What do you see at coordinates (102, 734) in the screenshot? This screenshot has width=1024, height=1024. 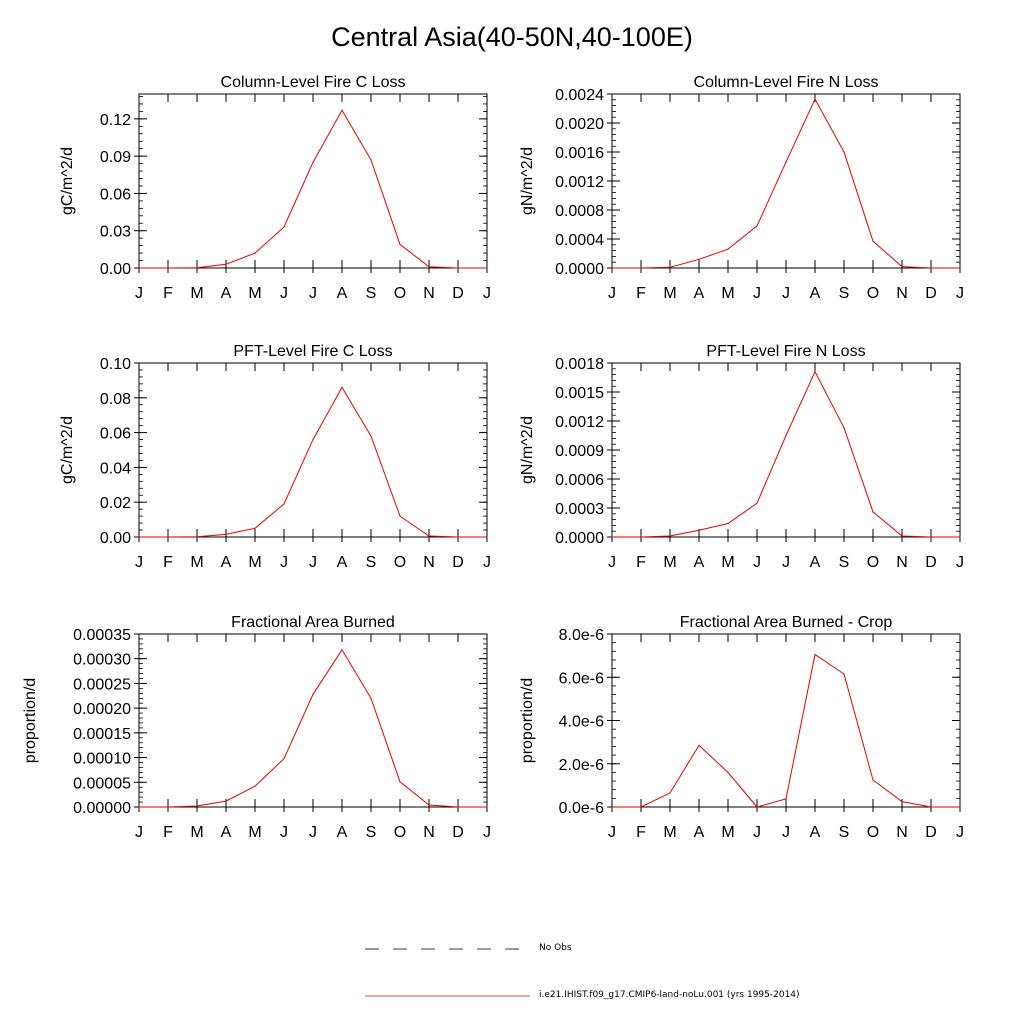 I see `y-tick-label: 0.00015` at bounding box center [102, 734].